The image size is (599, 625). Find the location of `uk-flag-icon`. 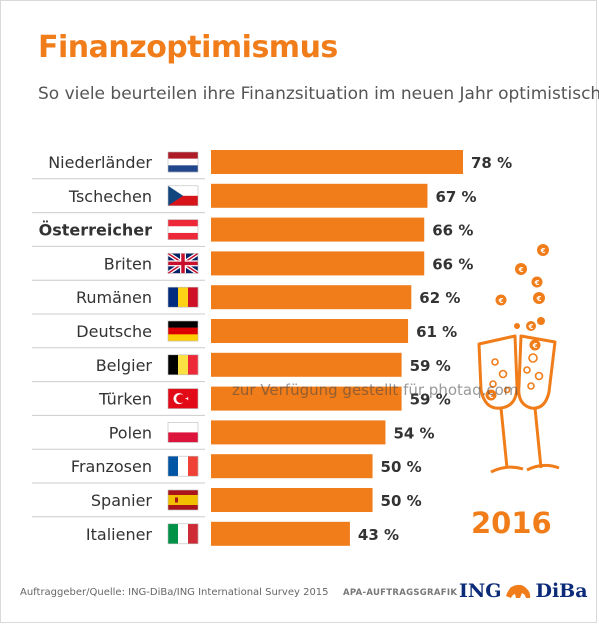

uk-flag-icon is located at coordinates (183, 263).